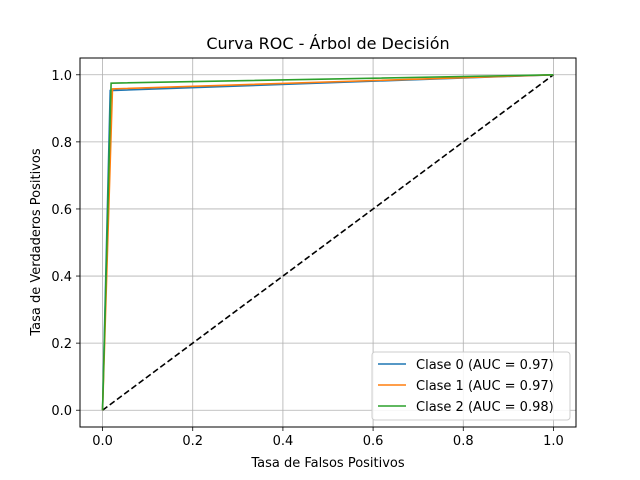 The image size is (640, 480). Describe the element at coordinates (192, 441) in the screenshot. I see `x-tick-label: 0.2` at that location.